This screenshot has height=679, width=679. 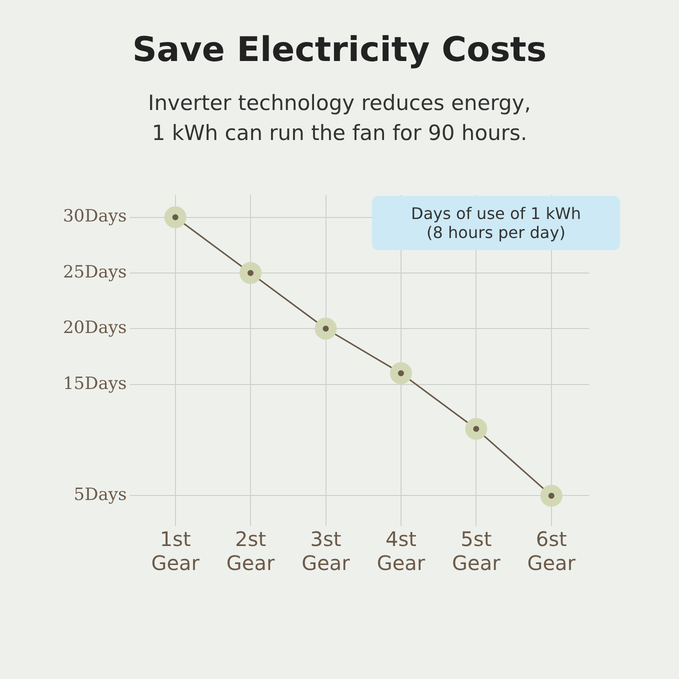 What do you see at coordinates (94, 272) in the screenshot?
I see `y-tick-label: 25Days` at bounding box center [94, 272].